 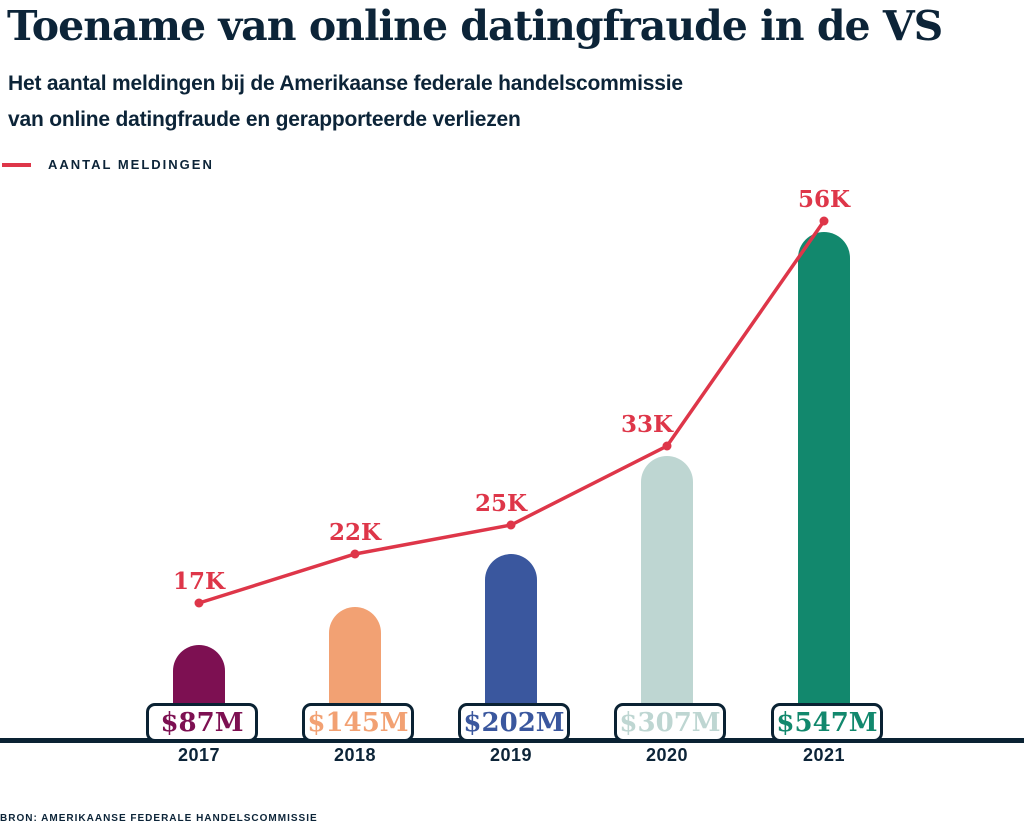 What do you see at coordinates (355, 755) in the screenshot?
I see `year-label-2018: 2018` at bounding box center [355, 755].